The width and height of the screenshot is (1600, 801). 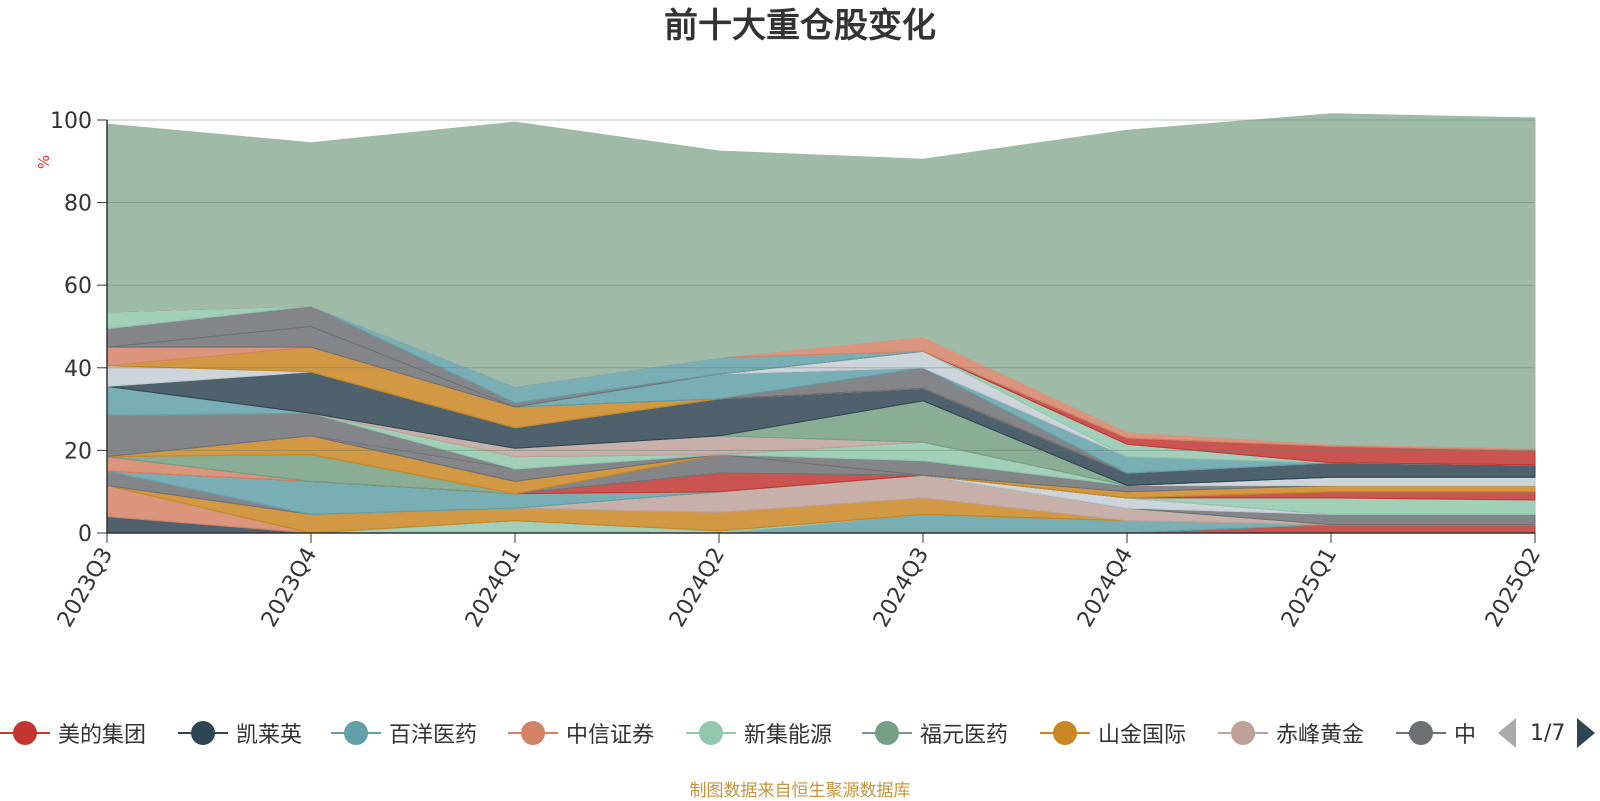 I want to click on legend-item: 美的集团, so click(x=73, y=733).